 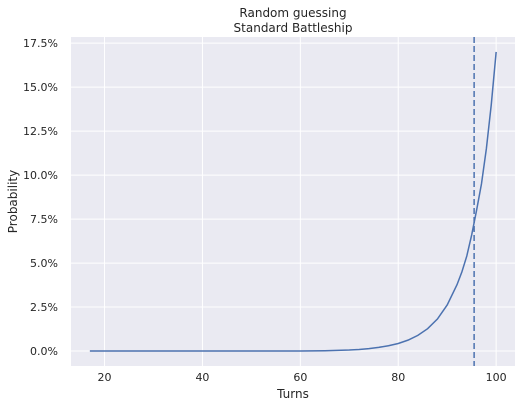 I want to click on y-tick-labels: 0.0% 2.5% 5.0% 7.5% 10.0% 12.5% 15.0% 17.5%, so click(x=40, y=197).